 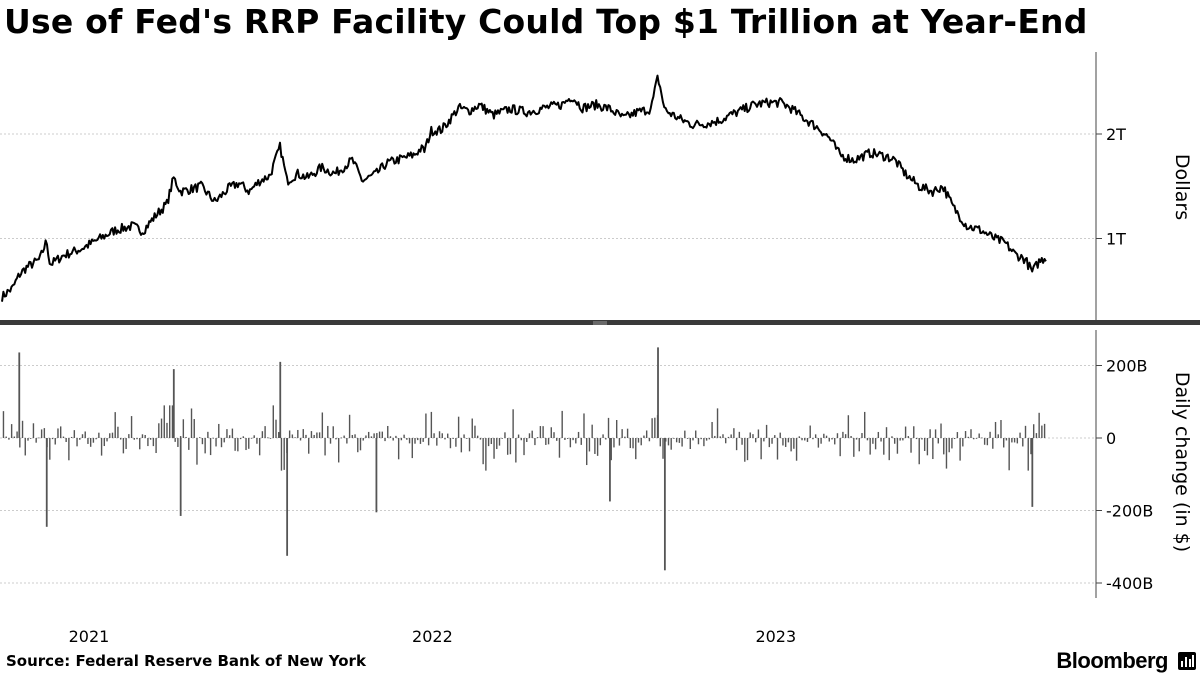 What do you see at coordinates (1182, 462) in the screenshot?
I see `y-axis-label: Daily change (in $)` at bounding box center [1182, 462].